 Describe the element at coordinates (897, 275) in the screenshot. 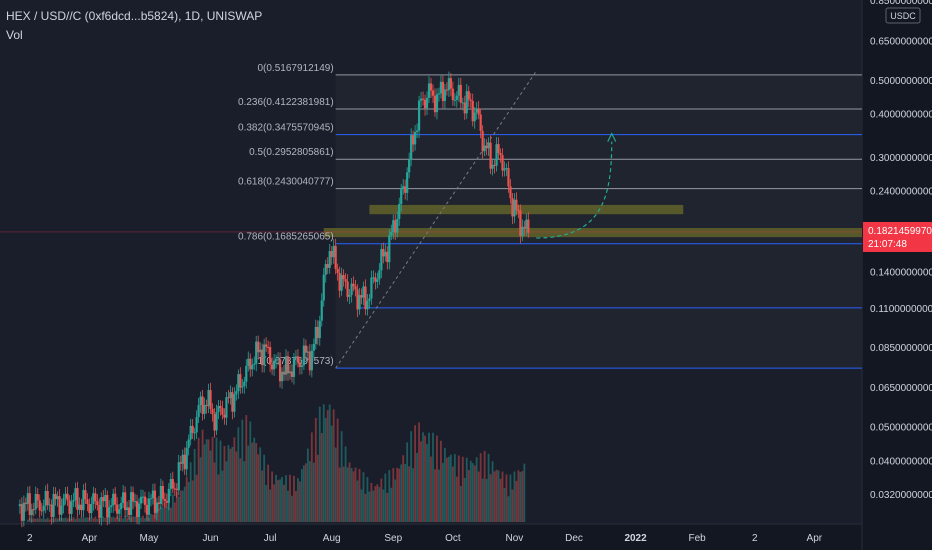

I see `price-axis` at that location.